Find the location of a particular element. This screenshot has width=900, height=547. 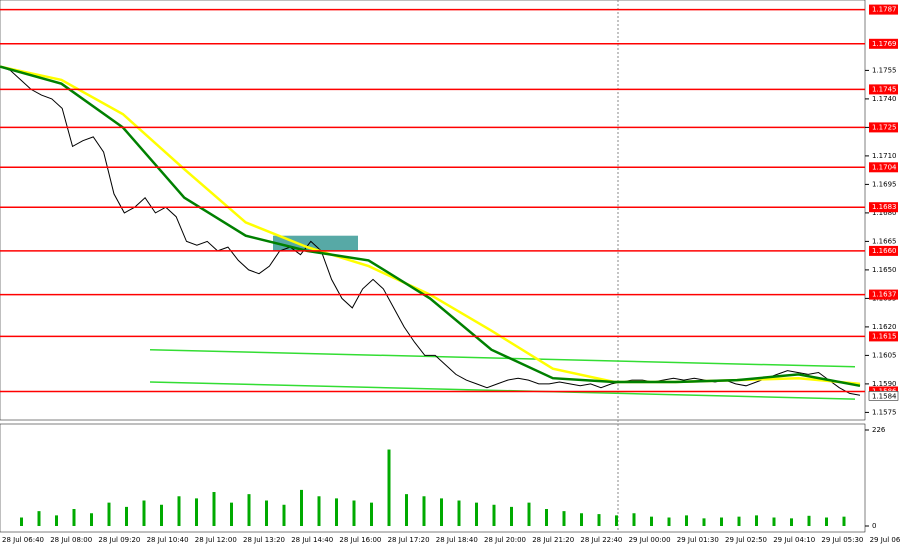

last-price-tag is located at coordinates (883, 396).